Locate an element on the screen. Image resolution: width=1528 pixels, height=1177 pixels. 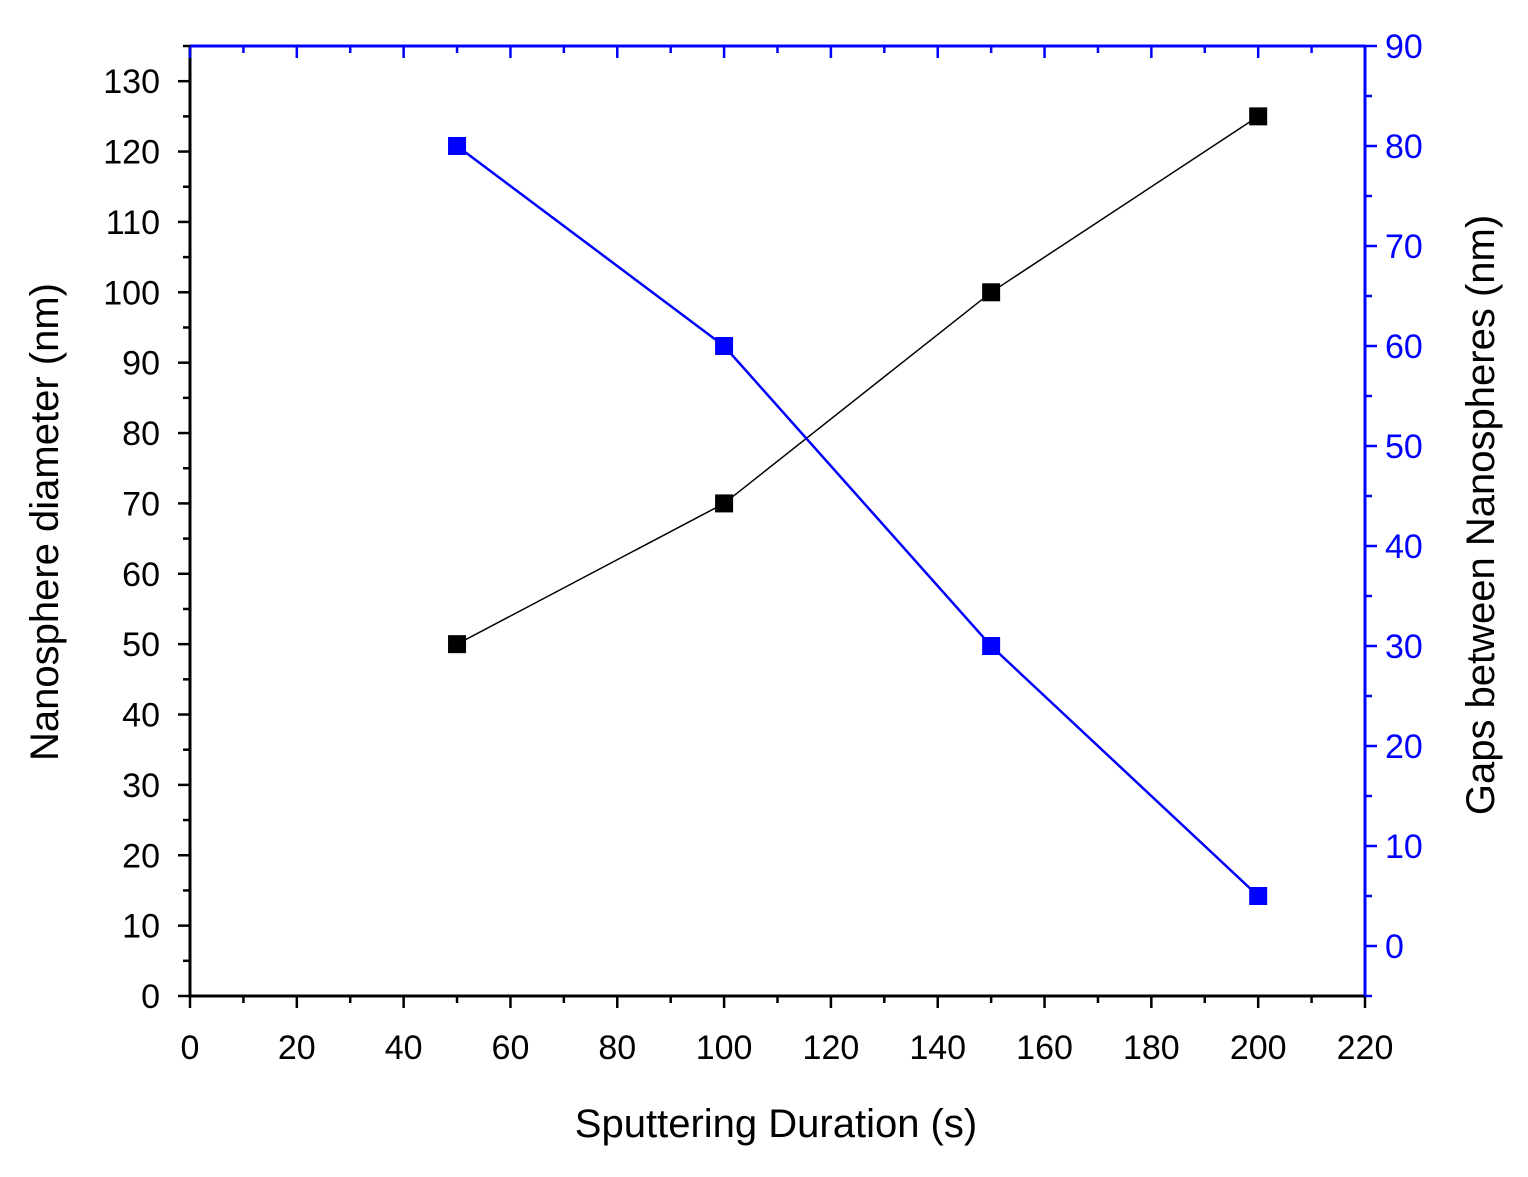
y-tick-label: 100 is located at coordinates (131, 293).